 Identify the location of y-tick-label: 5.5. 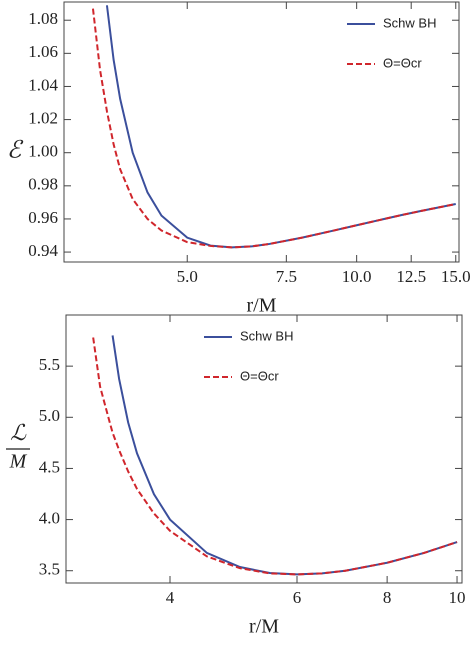
(49, 364).